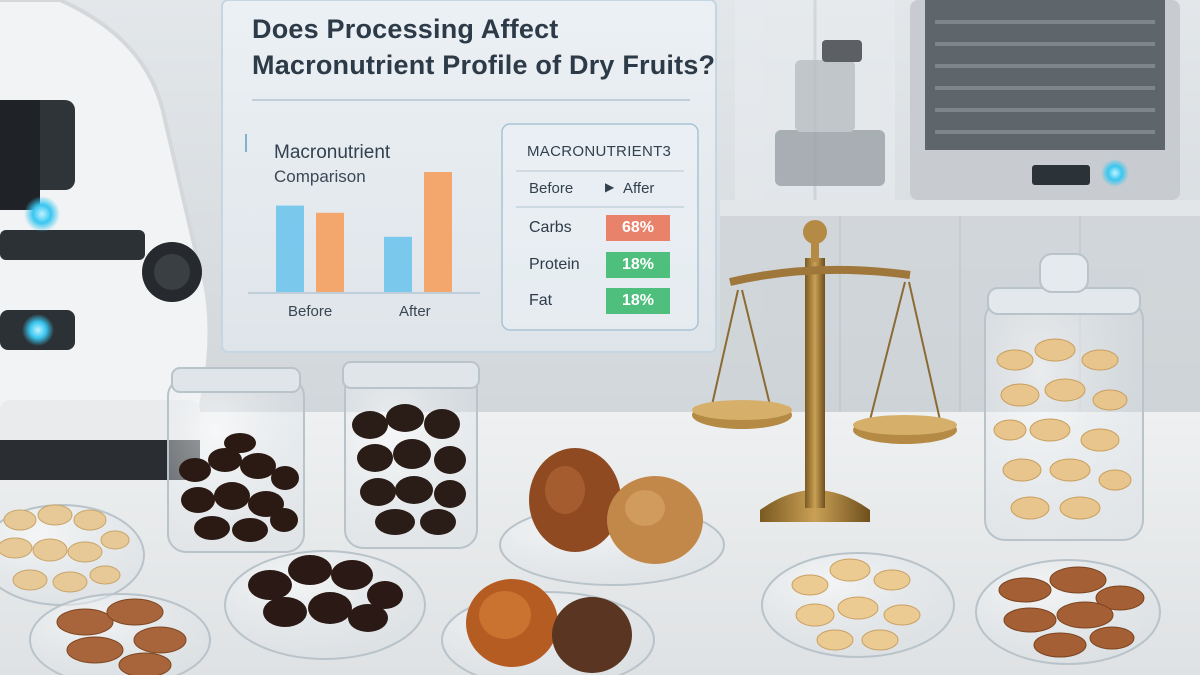  What do you see at coordinates (554, 264) in the screenshot?
I see `table-row-protein-label: Protein` at bounding box center [554, 264].